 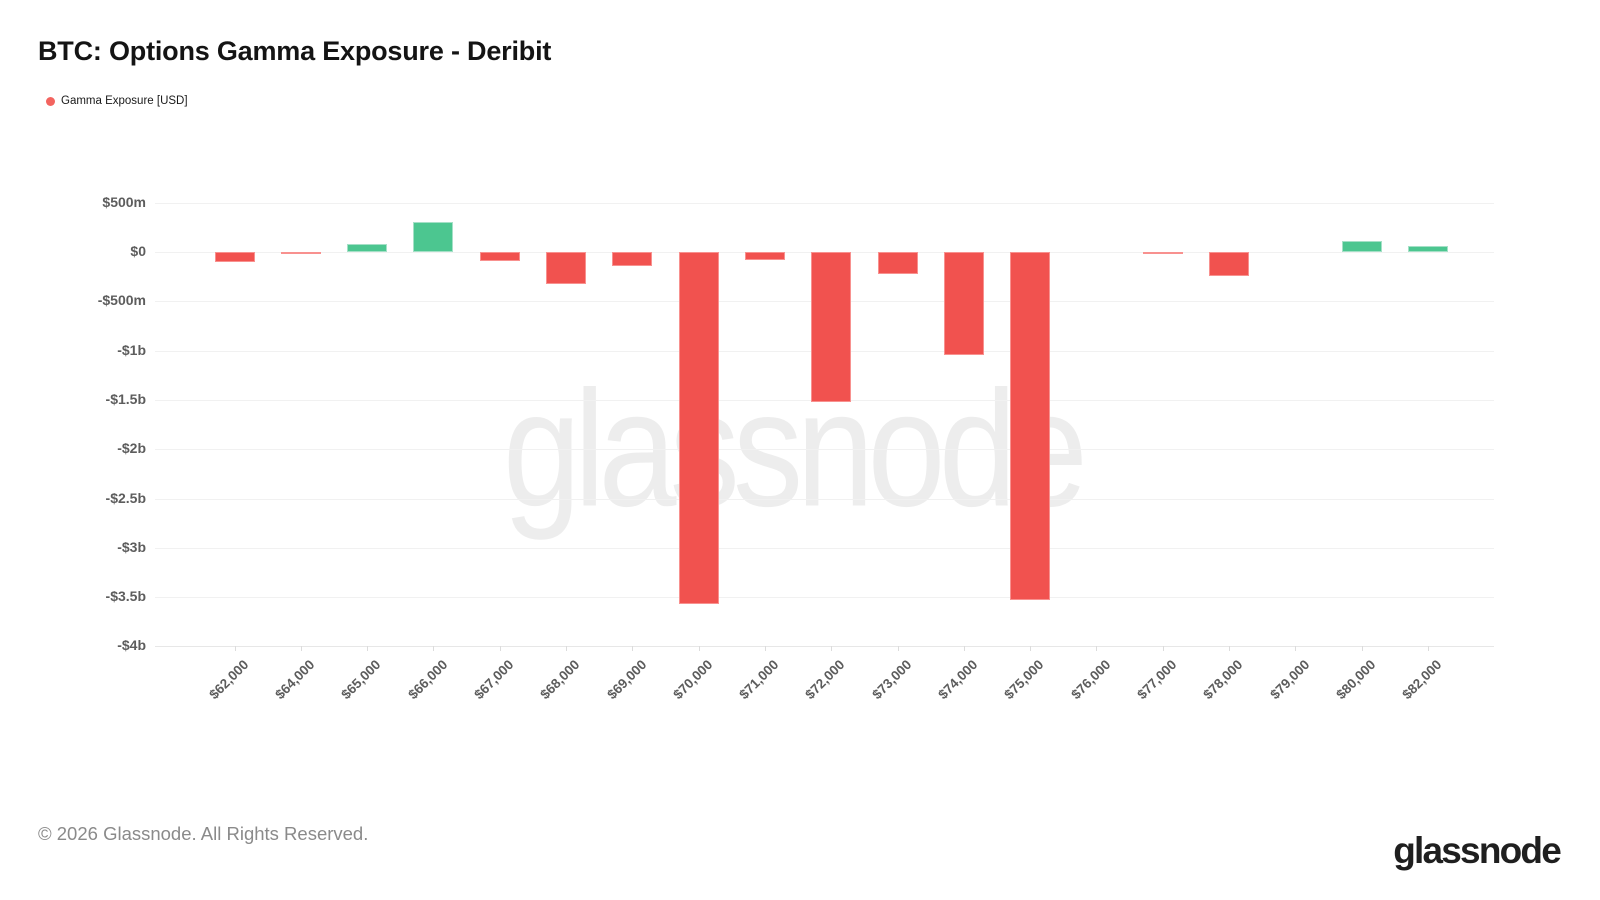 I want to click on x-axis-tick-label-text: $77,000, so click(x=1157, y=680).